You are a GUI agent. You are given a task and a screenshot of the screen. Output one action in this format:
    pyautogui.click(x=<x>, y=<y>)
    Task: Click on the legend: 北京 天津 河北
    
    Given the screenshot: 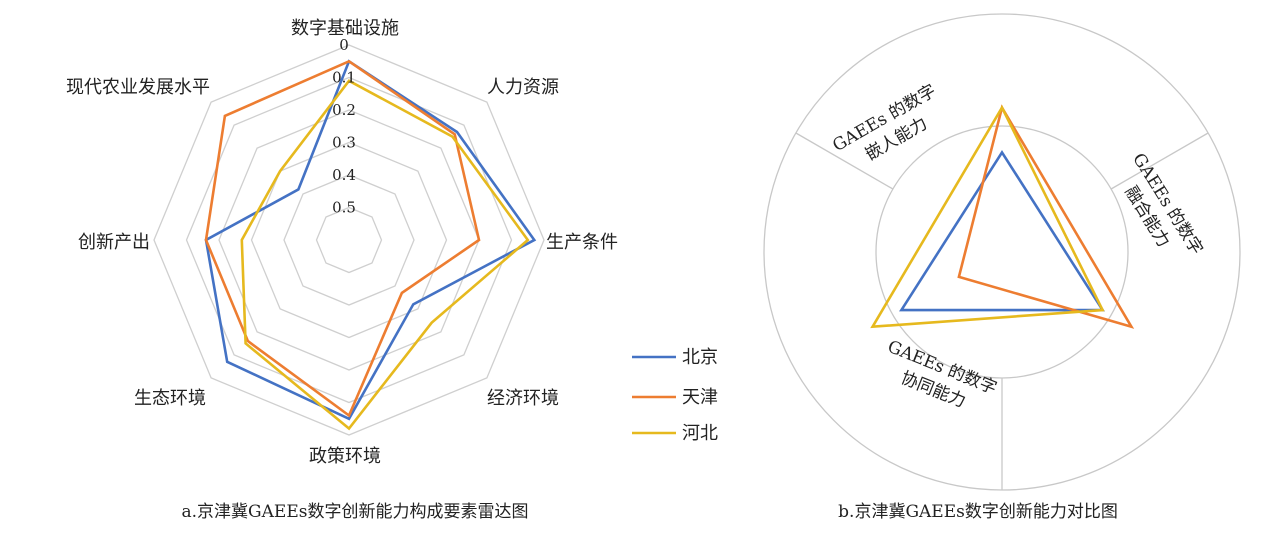 What is the action you would take?
    pyautogui.click(x=675, y=395)
    